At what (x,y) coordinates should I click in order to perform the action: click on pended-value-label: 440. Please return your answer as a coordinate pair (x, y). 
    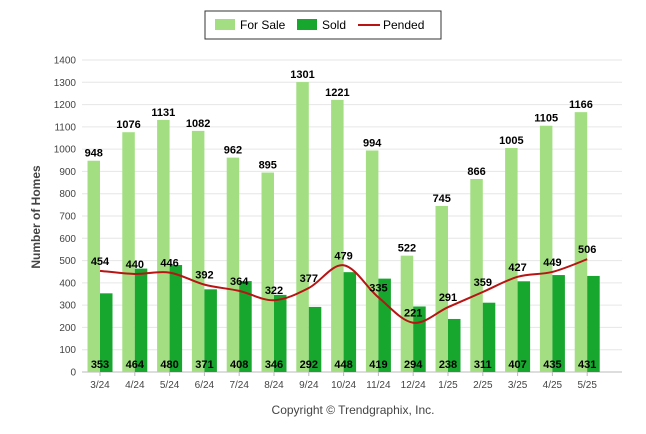
    Looking at the image, I should click on (135, 265).